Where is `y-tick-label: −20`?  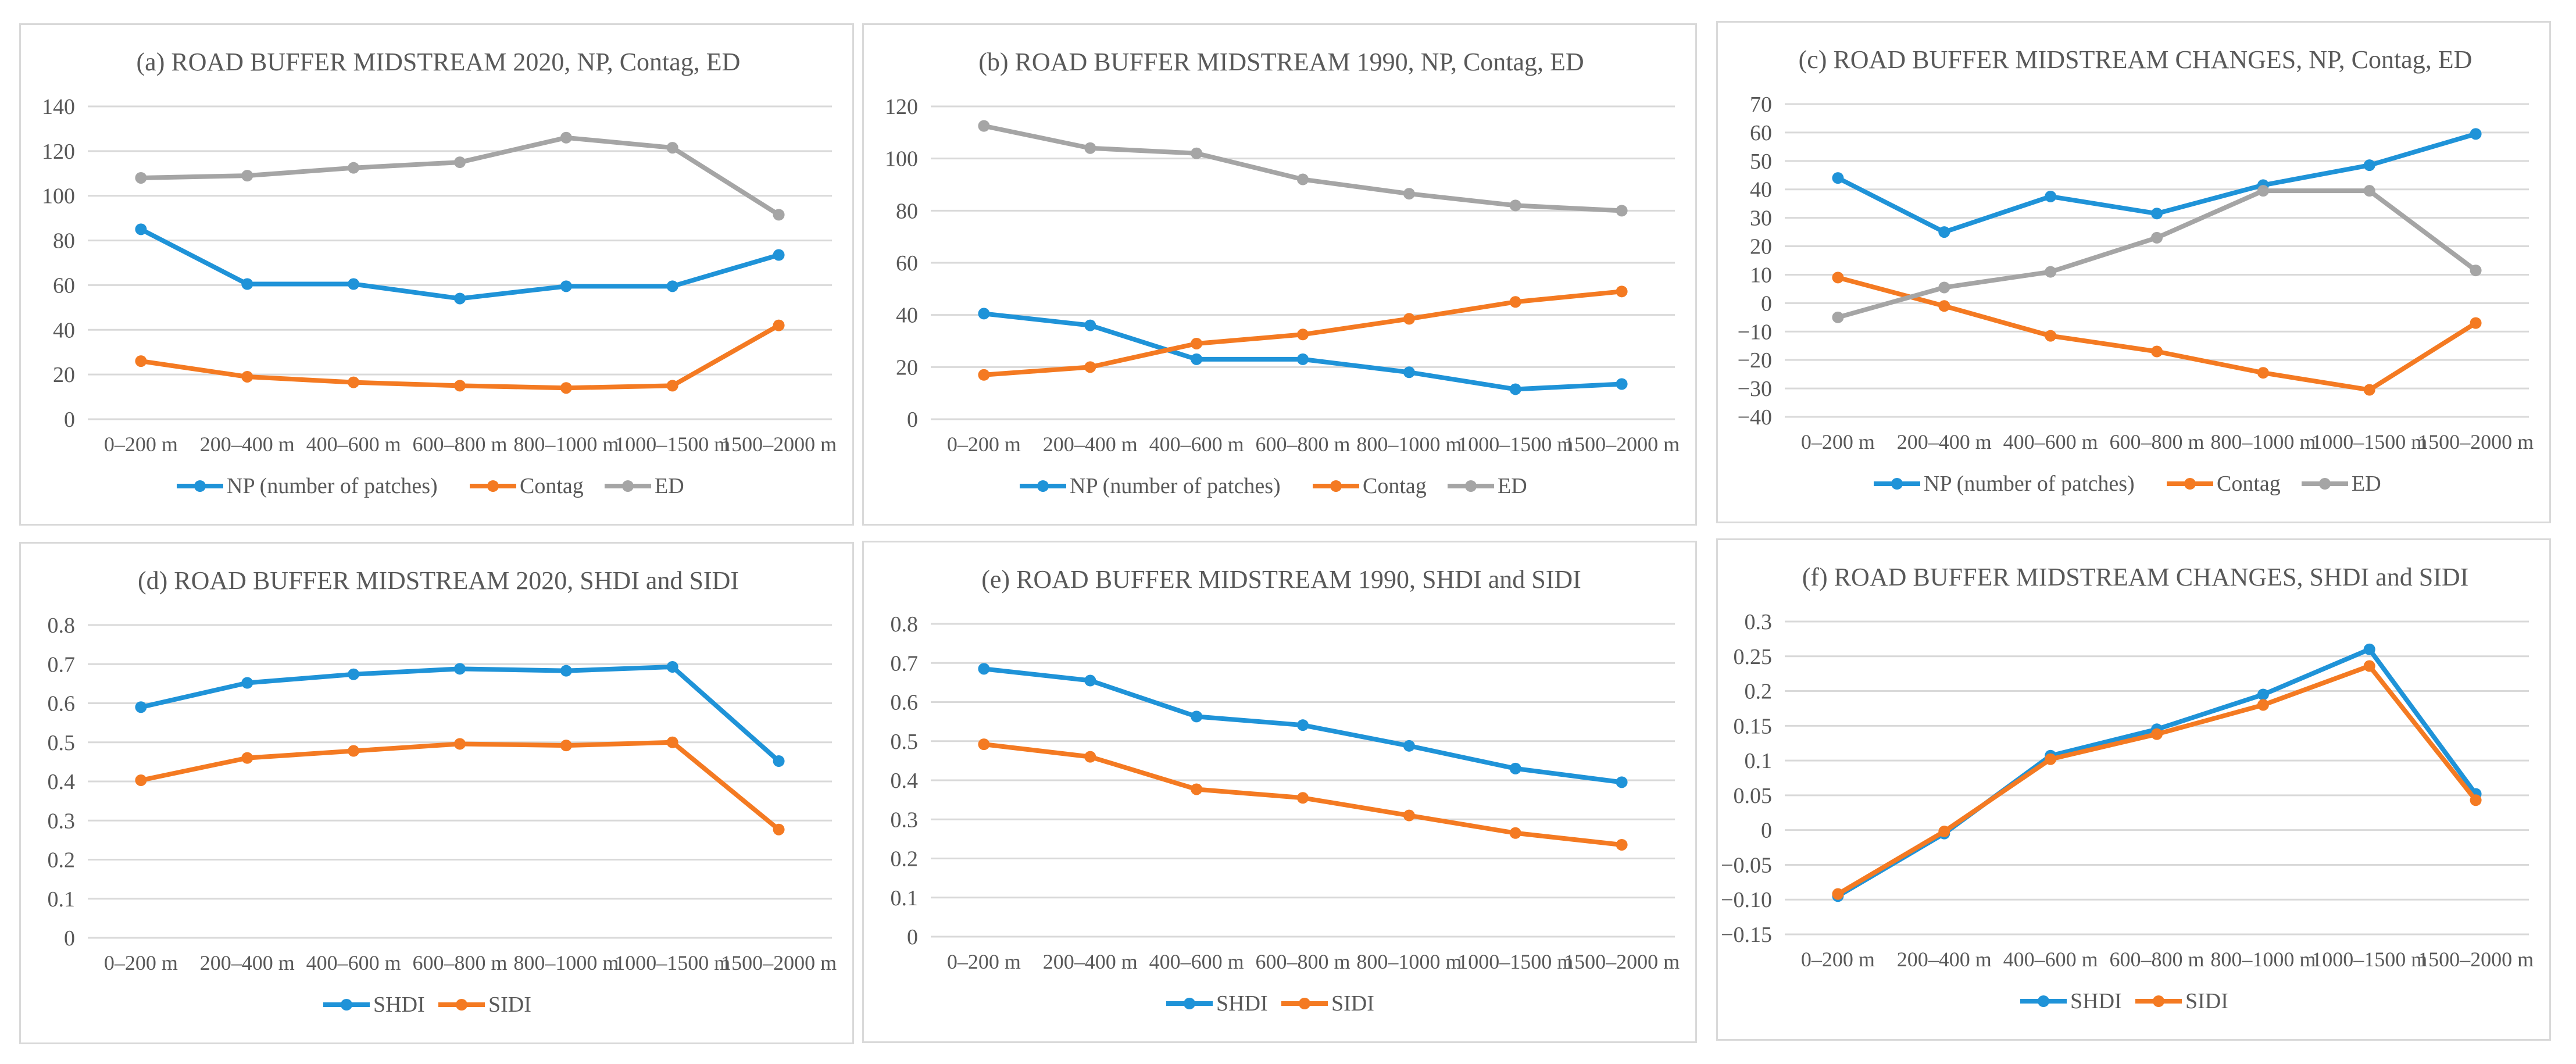 y-tick-label: −20 is located at coordinates (1755, 360).